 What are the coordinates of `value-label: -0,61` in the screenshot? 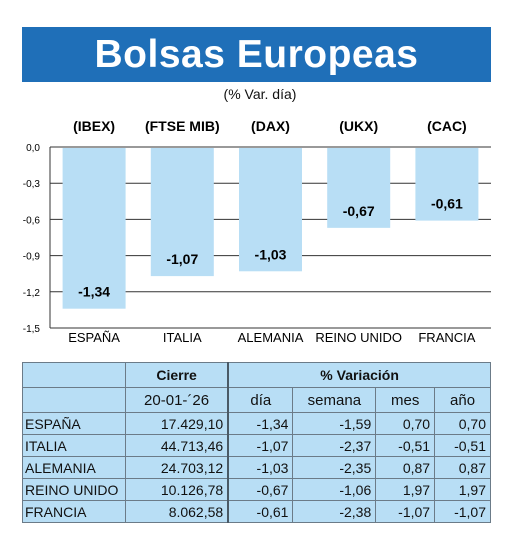 It's located at (447, 204).